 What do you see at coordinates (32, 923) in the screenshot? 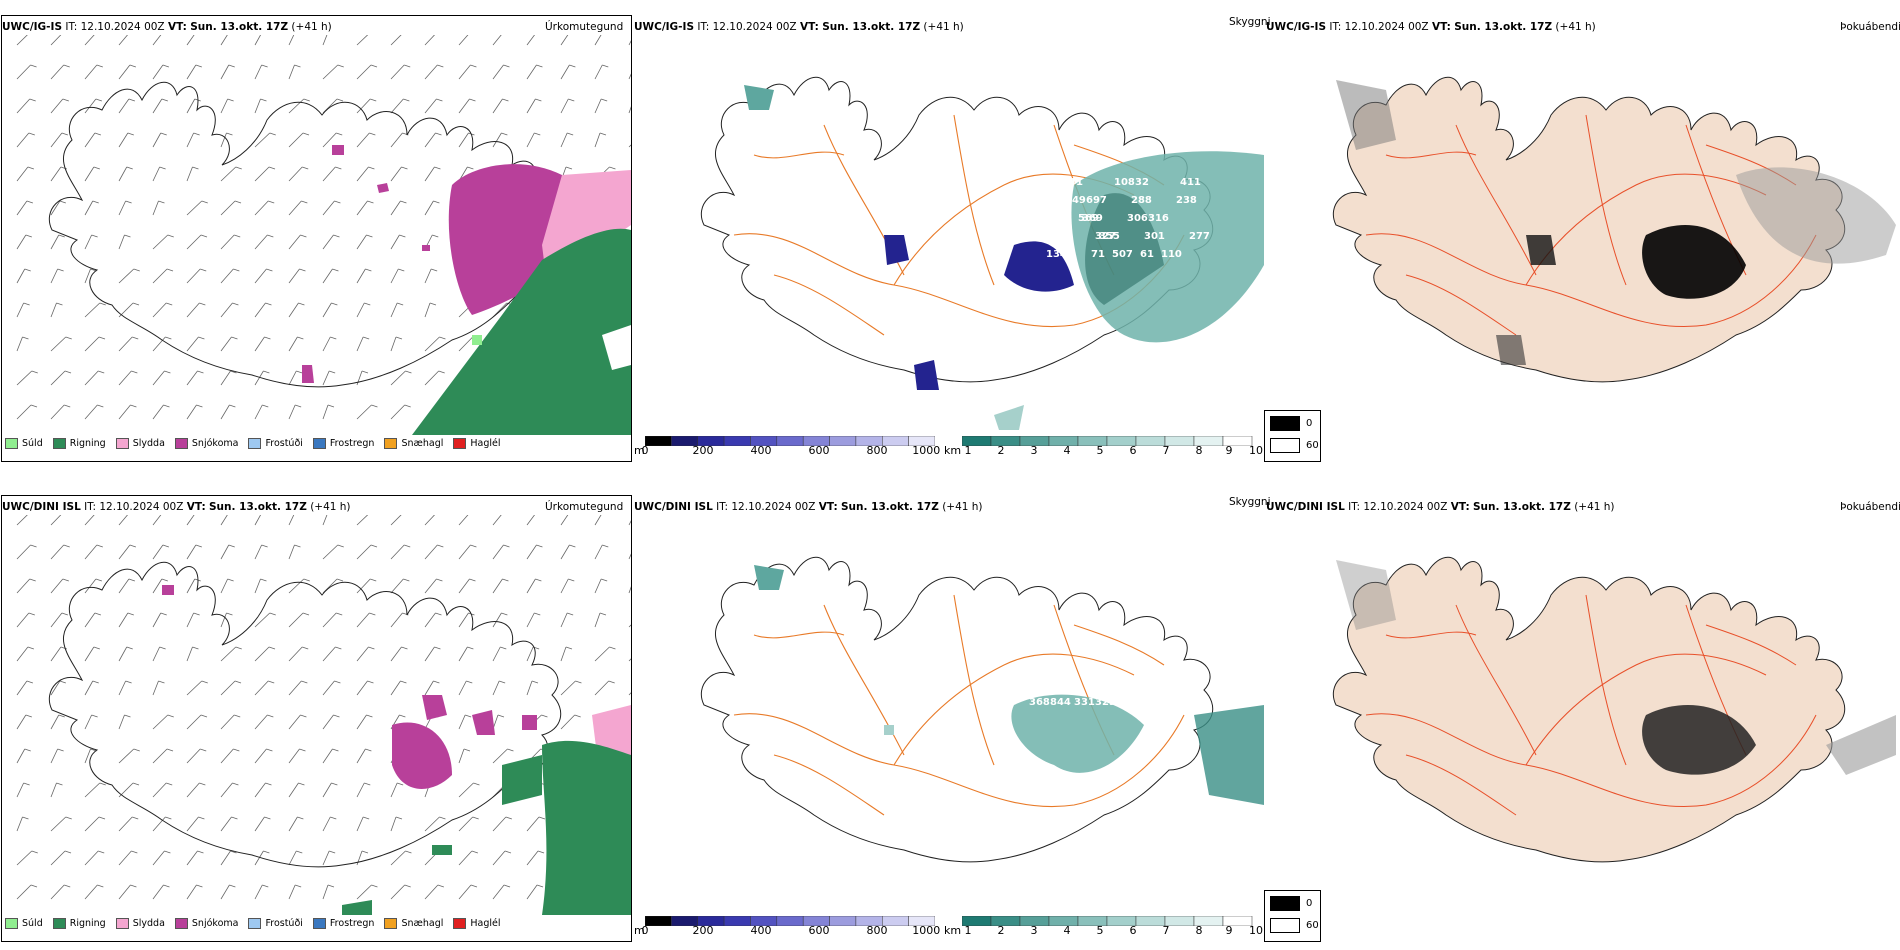
I see `legend-label: Súld` at bounding box center [32, 923].